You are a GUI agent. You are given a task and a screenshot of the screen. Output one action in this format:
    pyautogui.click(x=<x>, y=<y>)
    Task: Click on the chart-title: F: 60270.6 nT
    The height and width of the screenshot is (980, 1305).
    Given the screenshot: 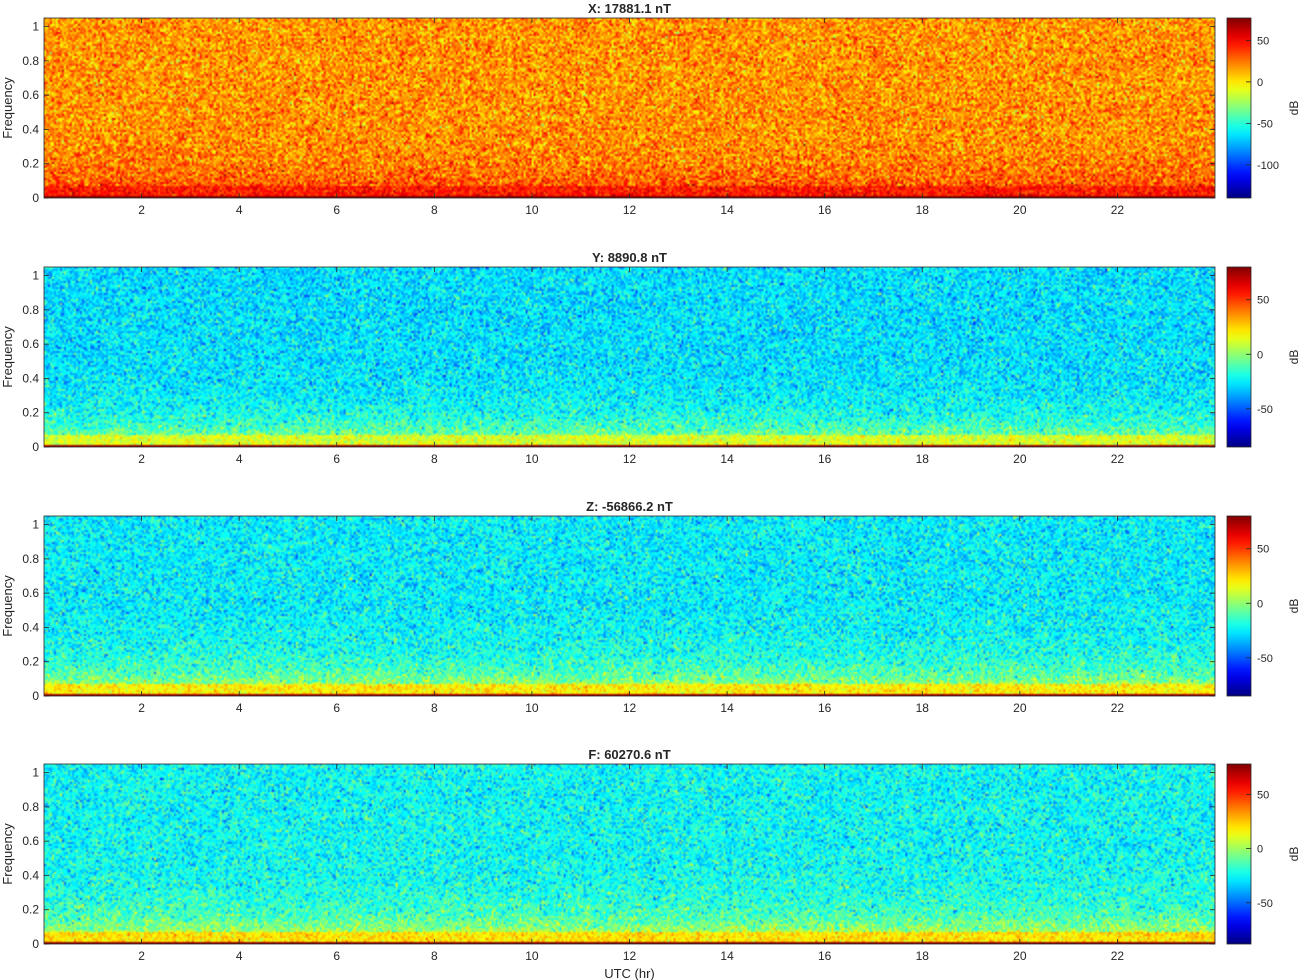 What is the action you would take?
    pyautogui.click(x=629, y=754)
    